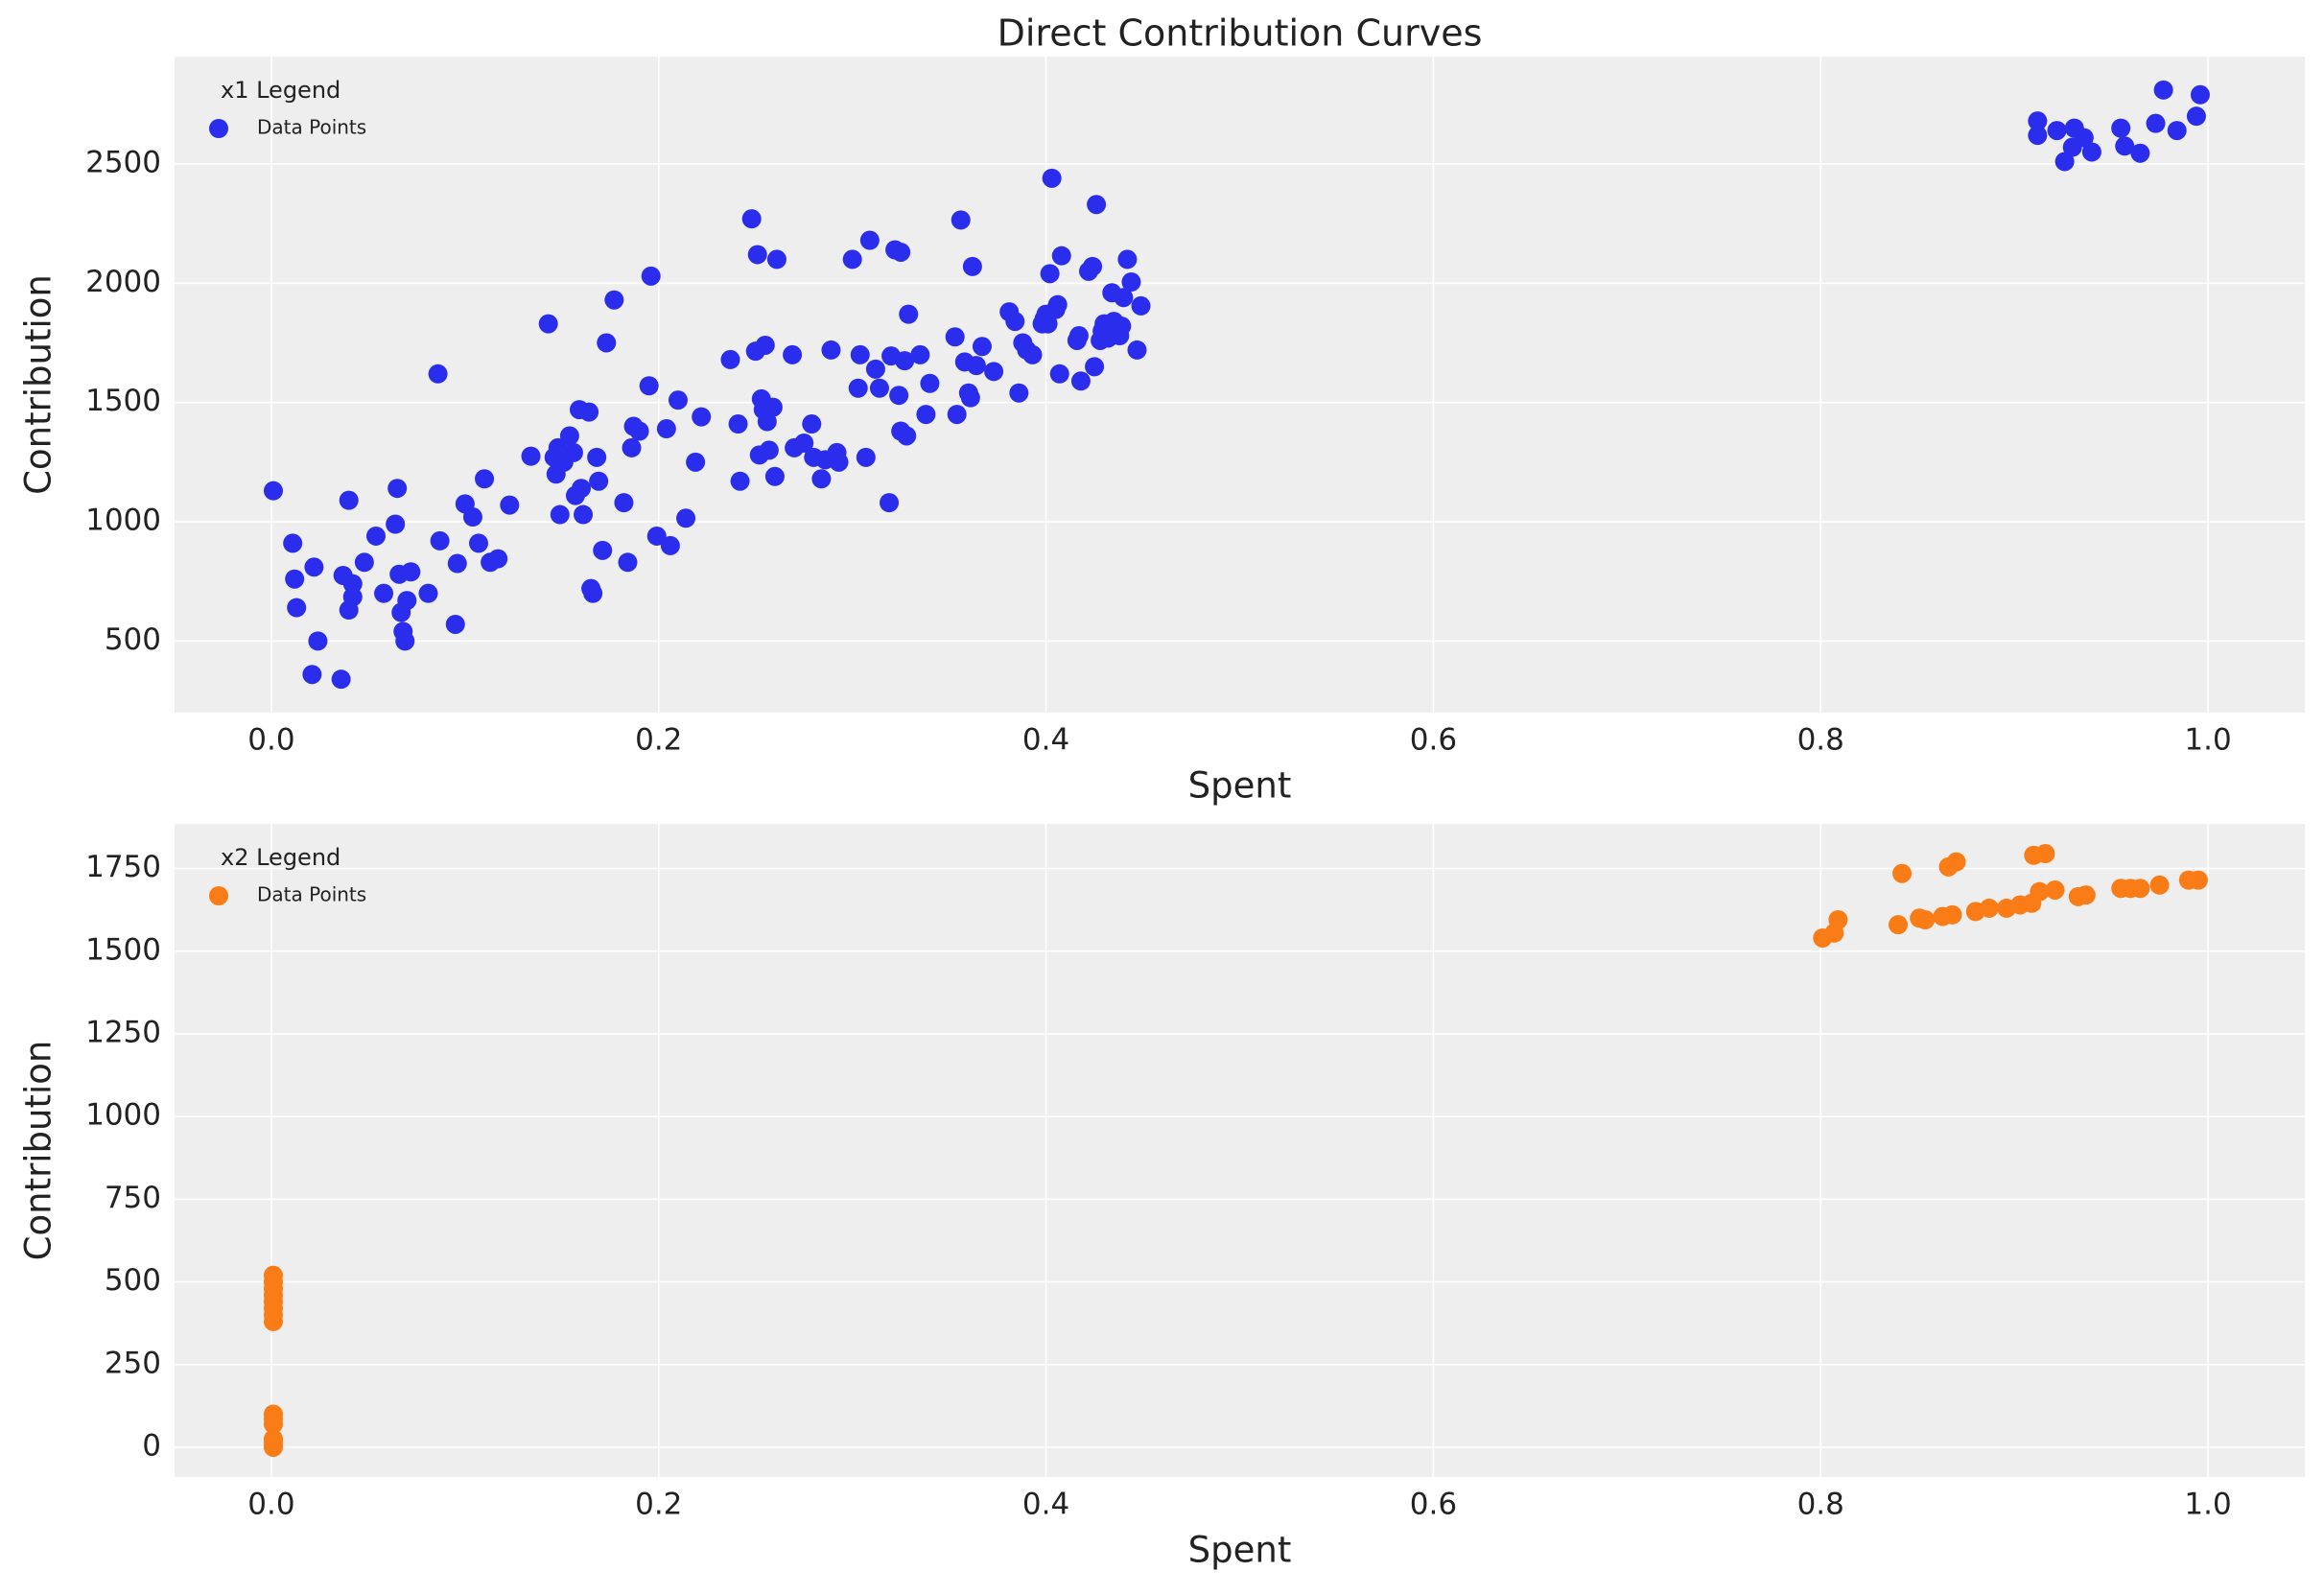 This screenshot has height=1595, width=2324. Describe the element at coordinates (123, 1032) in the screenshot. I see `y-tick-label: 1250` at that location.